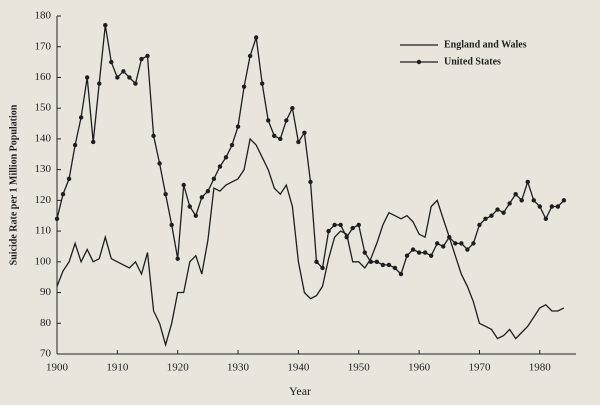 This screenshot has width=600, height=405. I want to click on y-tick-label: 100, so click(43, 261).